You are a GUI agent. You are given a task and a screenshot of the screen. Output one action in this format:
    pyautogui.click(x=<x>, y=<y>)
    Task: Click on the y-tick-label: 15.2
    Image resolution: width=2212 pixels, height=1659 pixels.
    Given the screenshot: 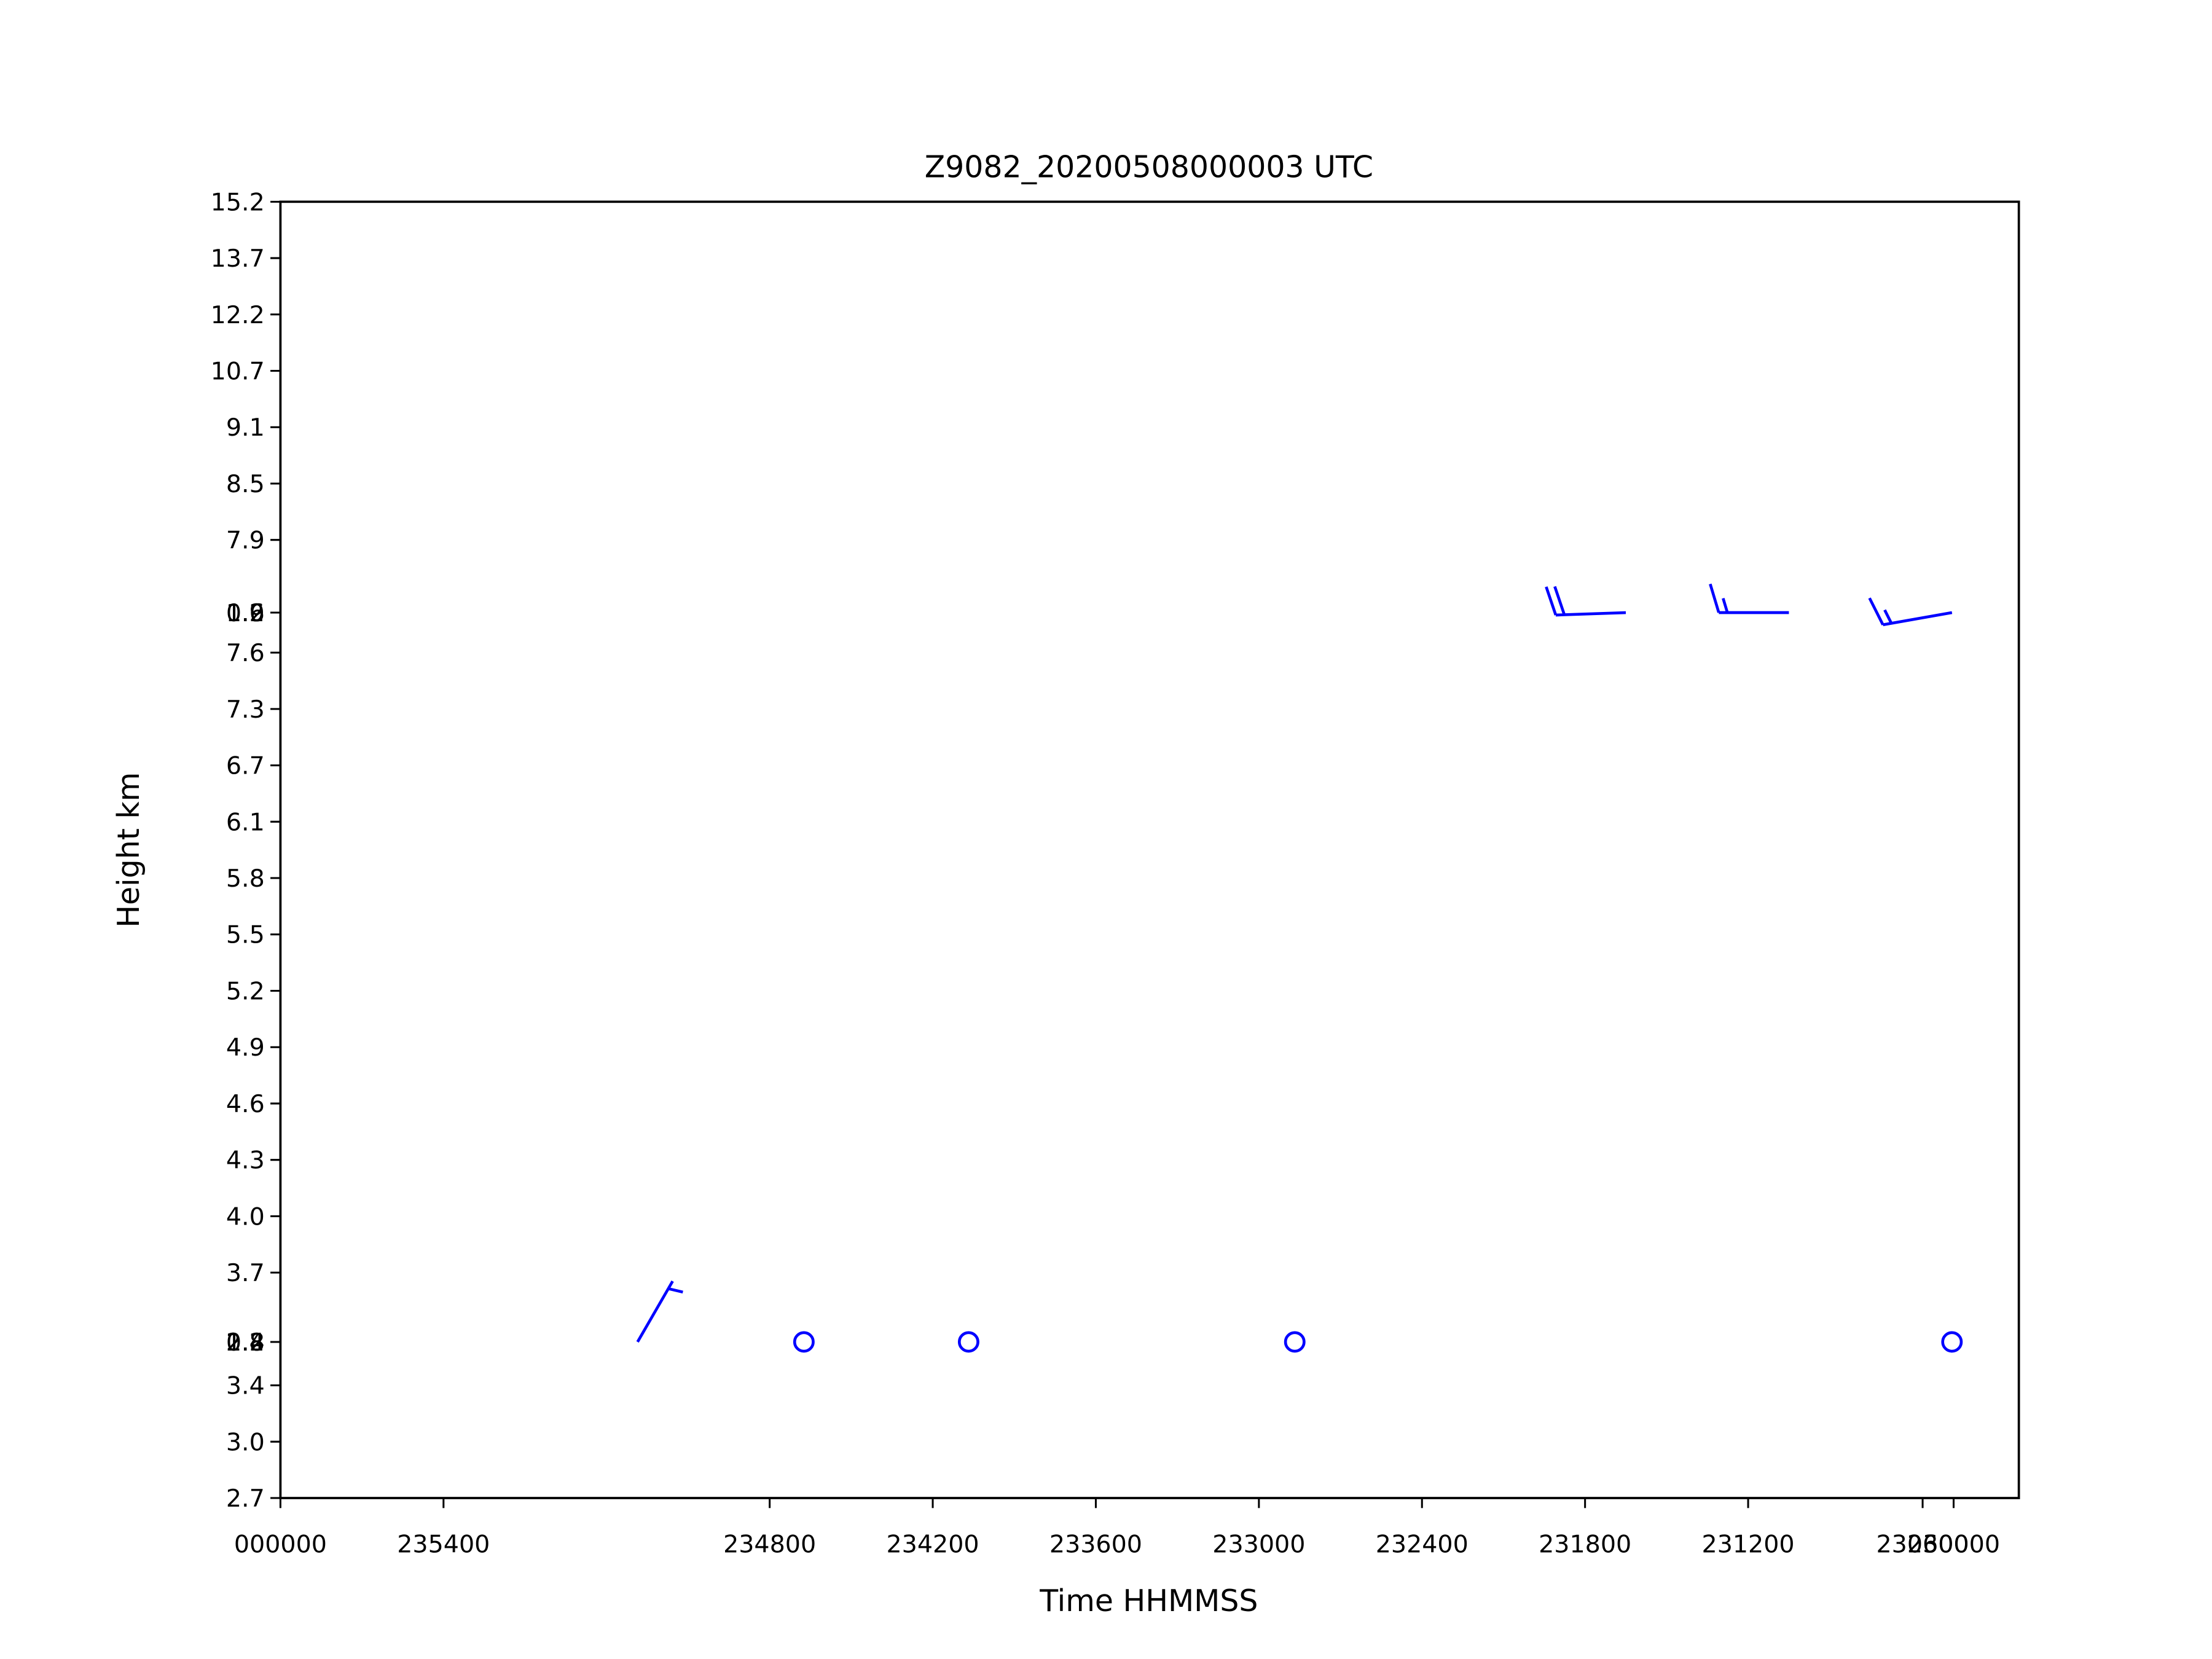 What is the action you would take?
    pyautogui.click(x=238, y=202)
    